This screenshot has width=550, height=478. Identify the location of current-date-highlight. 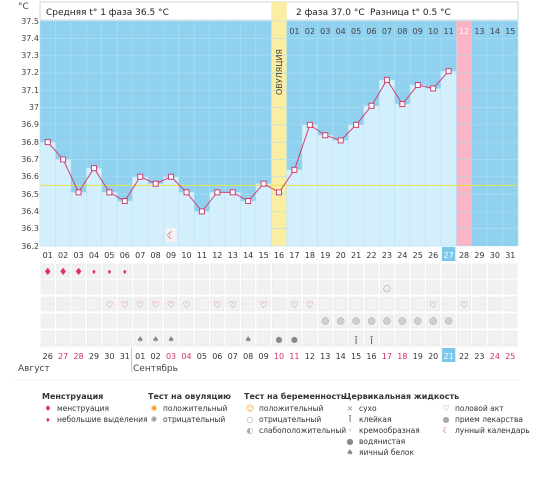
(448, 355).